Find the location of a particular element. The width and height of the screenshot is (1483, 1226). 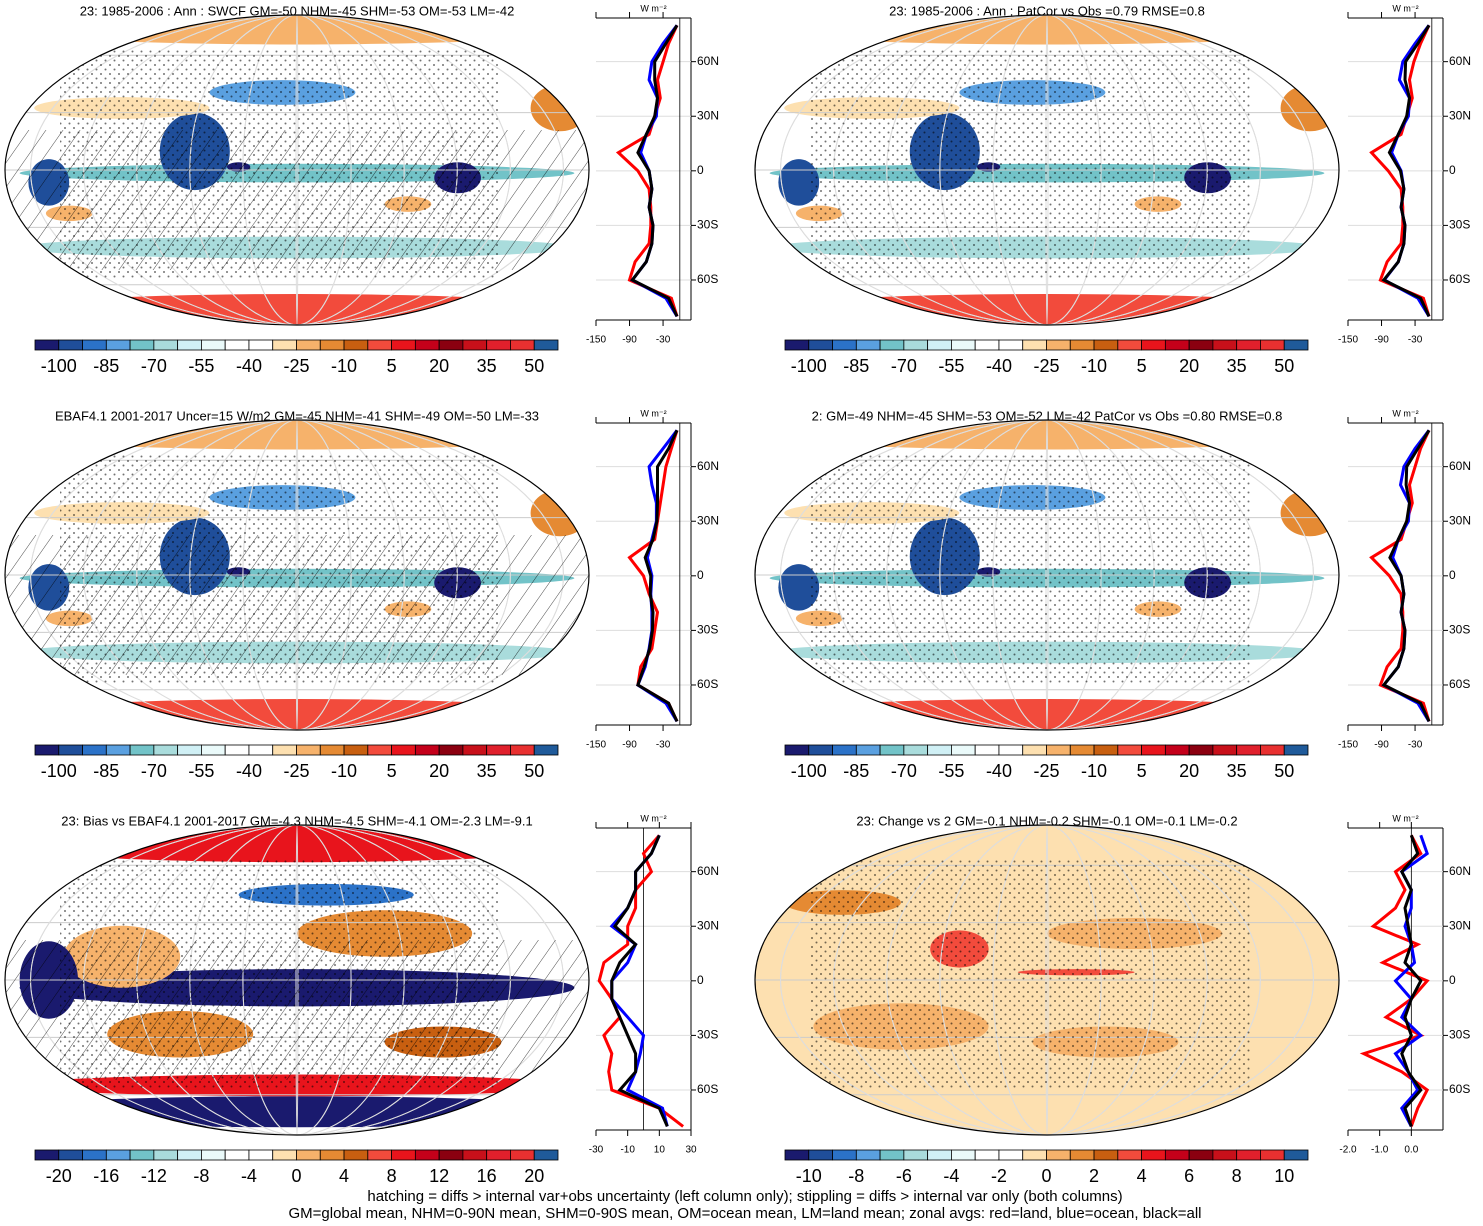

map-outline is located at coordinates (1047, 170).